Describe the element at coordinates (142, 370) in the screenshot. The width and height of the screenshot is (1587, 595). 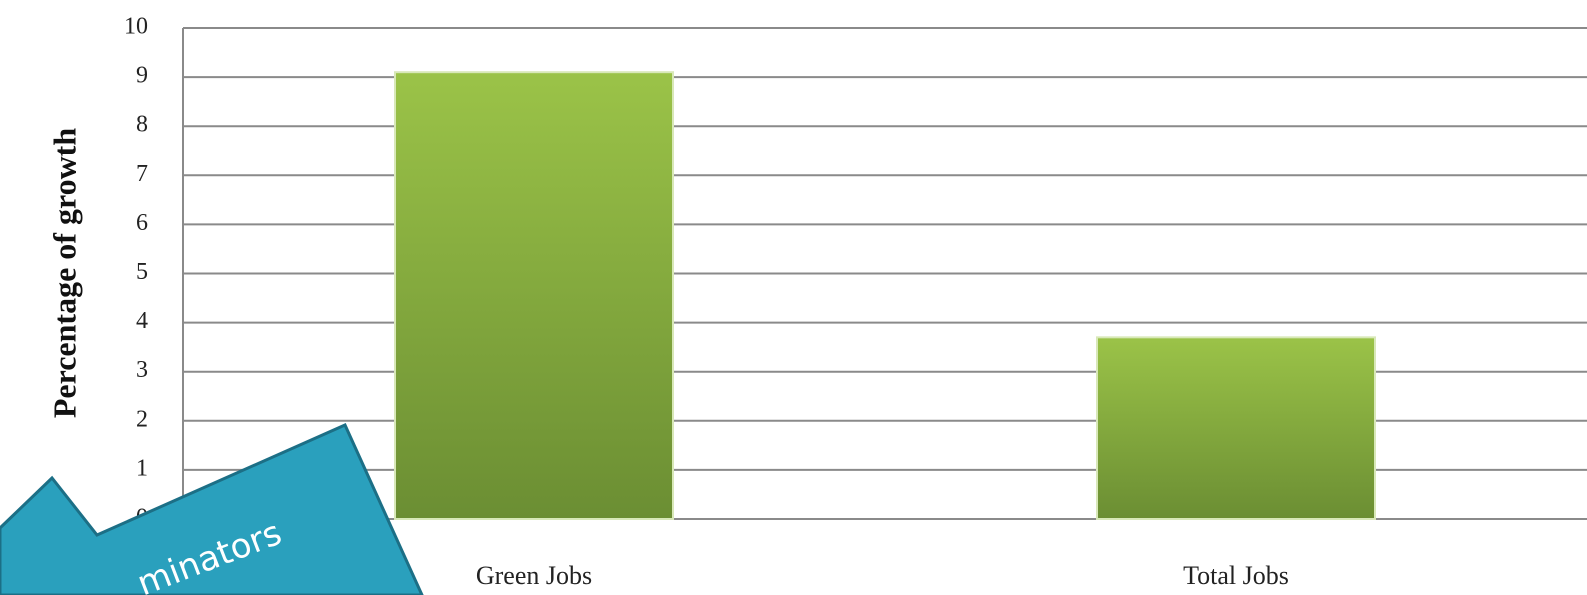
I see `y-tick-label: 3` at that location.